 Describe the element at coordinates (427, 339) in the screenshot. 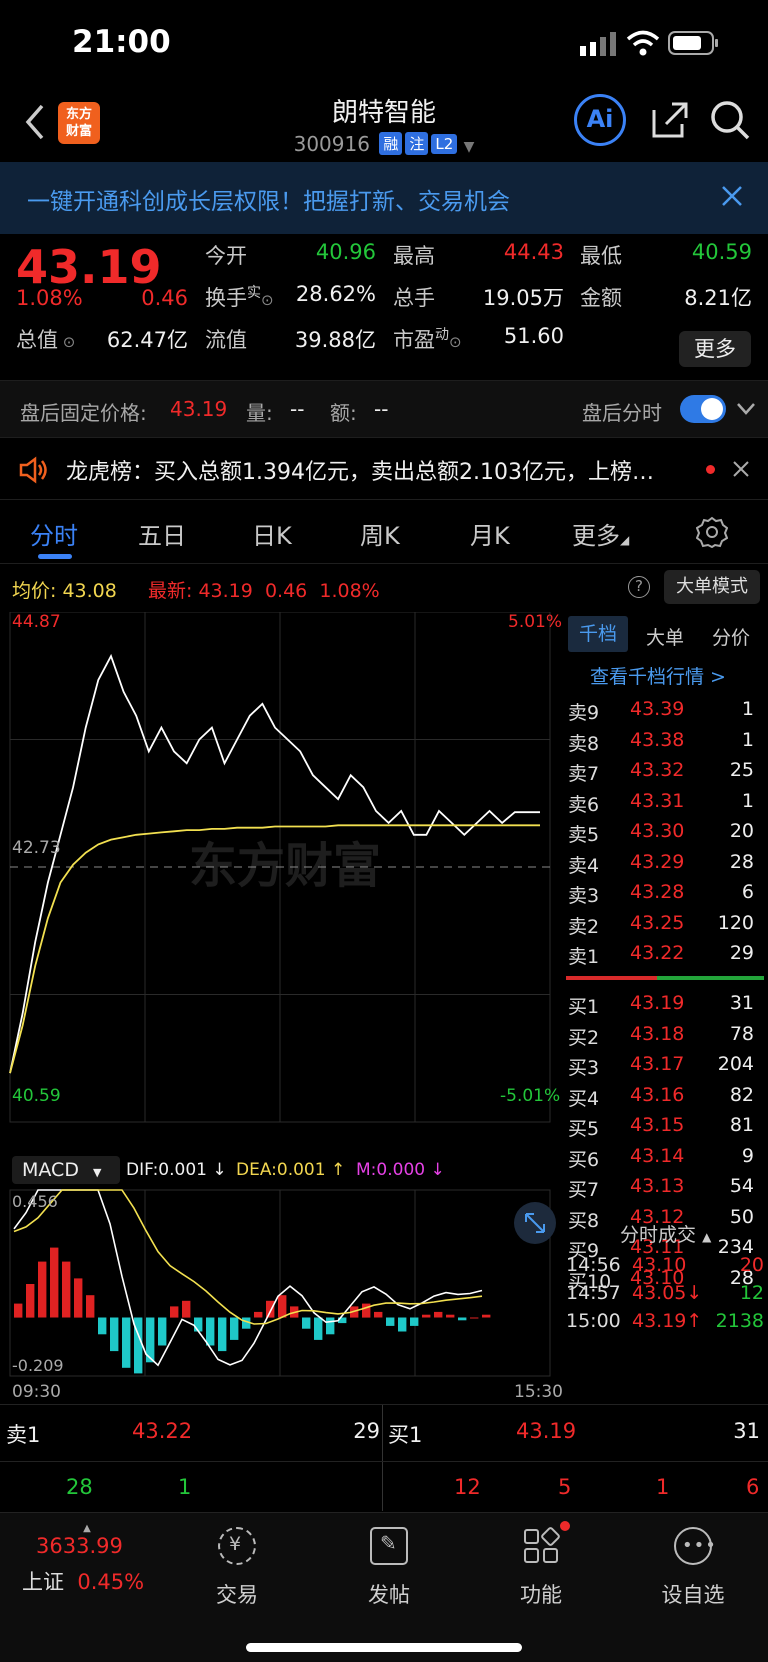

I see `pe-label: 市盈动⊙` at that location.